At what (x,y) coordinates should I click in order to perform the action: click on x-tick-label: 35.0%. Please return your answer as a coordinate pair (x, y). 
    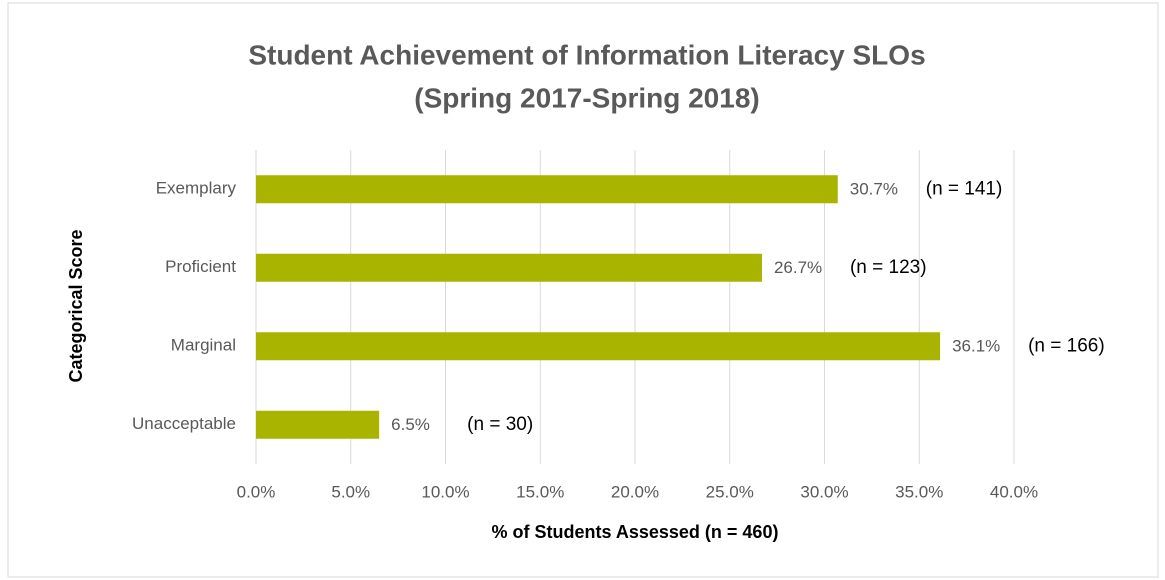
    Looking at the image, I should click on (919, 491).